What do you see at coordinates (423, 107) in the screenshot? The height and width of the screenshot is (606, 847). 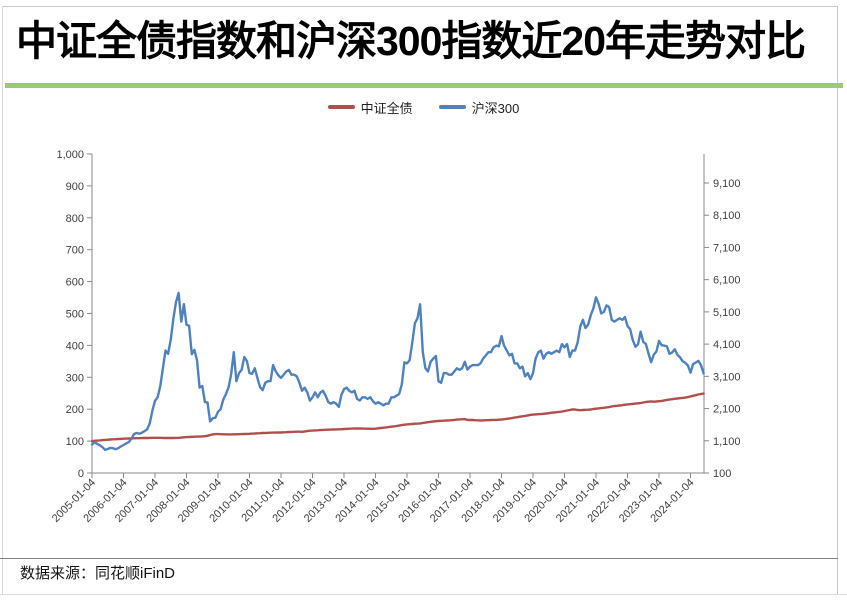 I see `chart-legend: 中证全债 沪深300` at bounding box center [423, 107].